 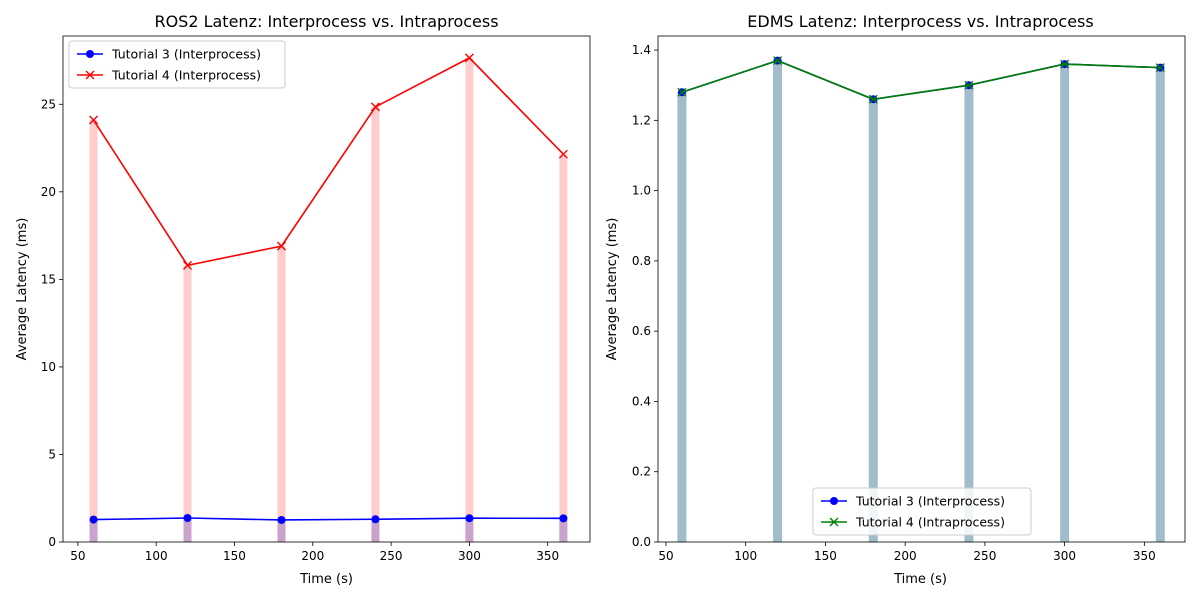 I want to click on legend-item: Tutorial 4 (Interprocess), so click(x=169, y=75).